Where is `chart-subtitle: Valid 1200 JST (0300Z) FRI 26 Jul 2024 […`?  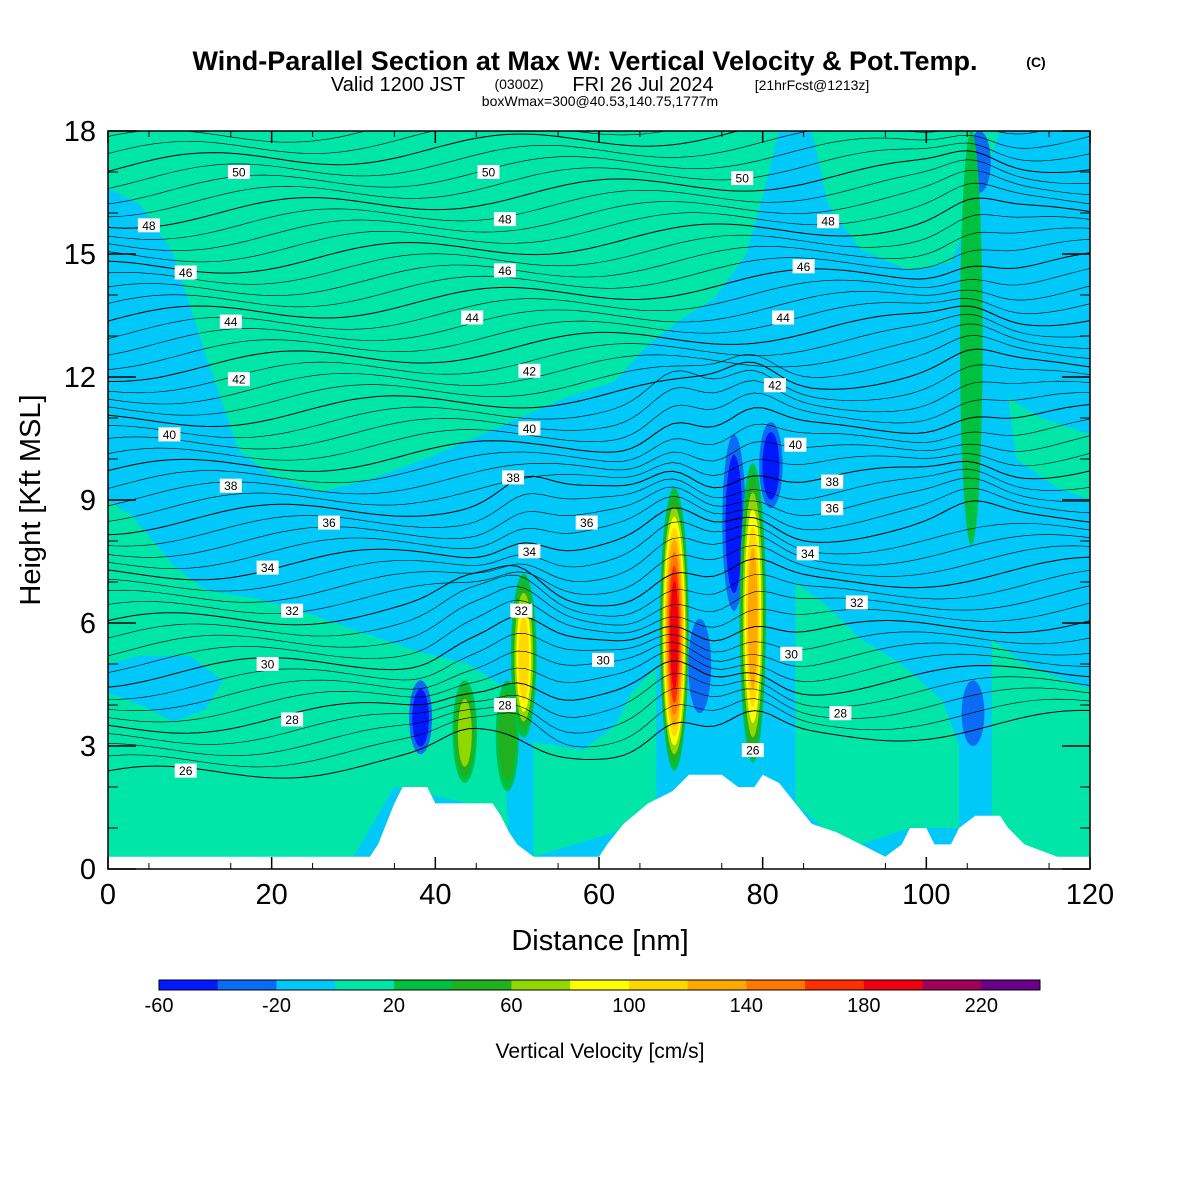
chart-subtitle: Valid 1200 JST (0300Z) FRI 26 Jul 2024 [… is located at coordinates (600, 91).